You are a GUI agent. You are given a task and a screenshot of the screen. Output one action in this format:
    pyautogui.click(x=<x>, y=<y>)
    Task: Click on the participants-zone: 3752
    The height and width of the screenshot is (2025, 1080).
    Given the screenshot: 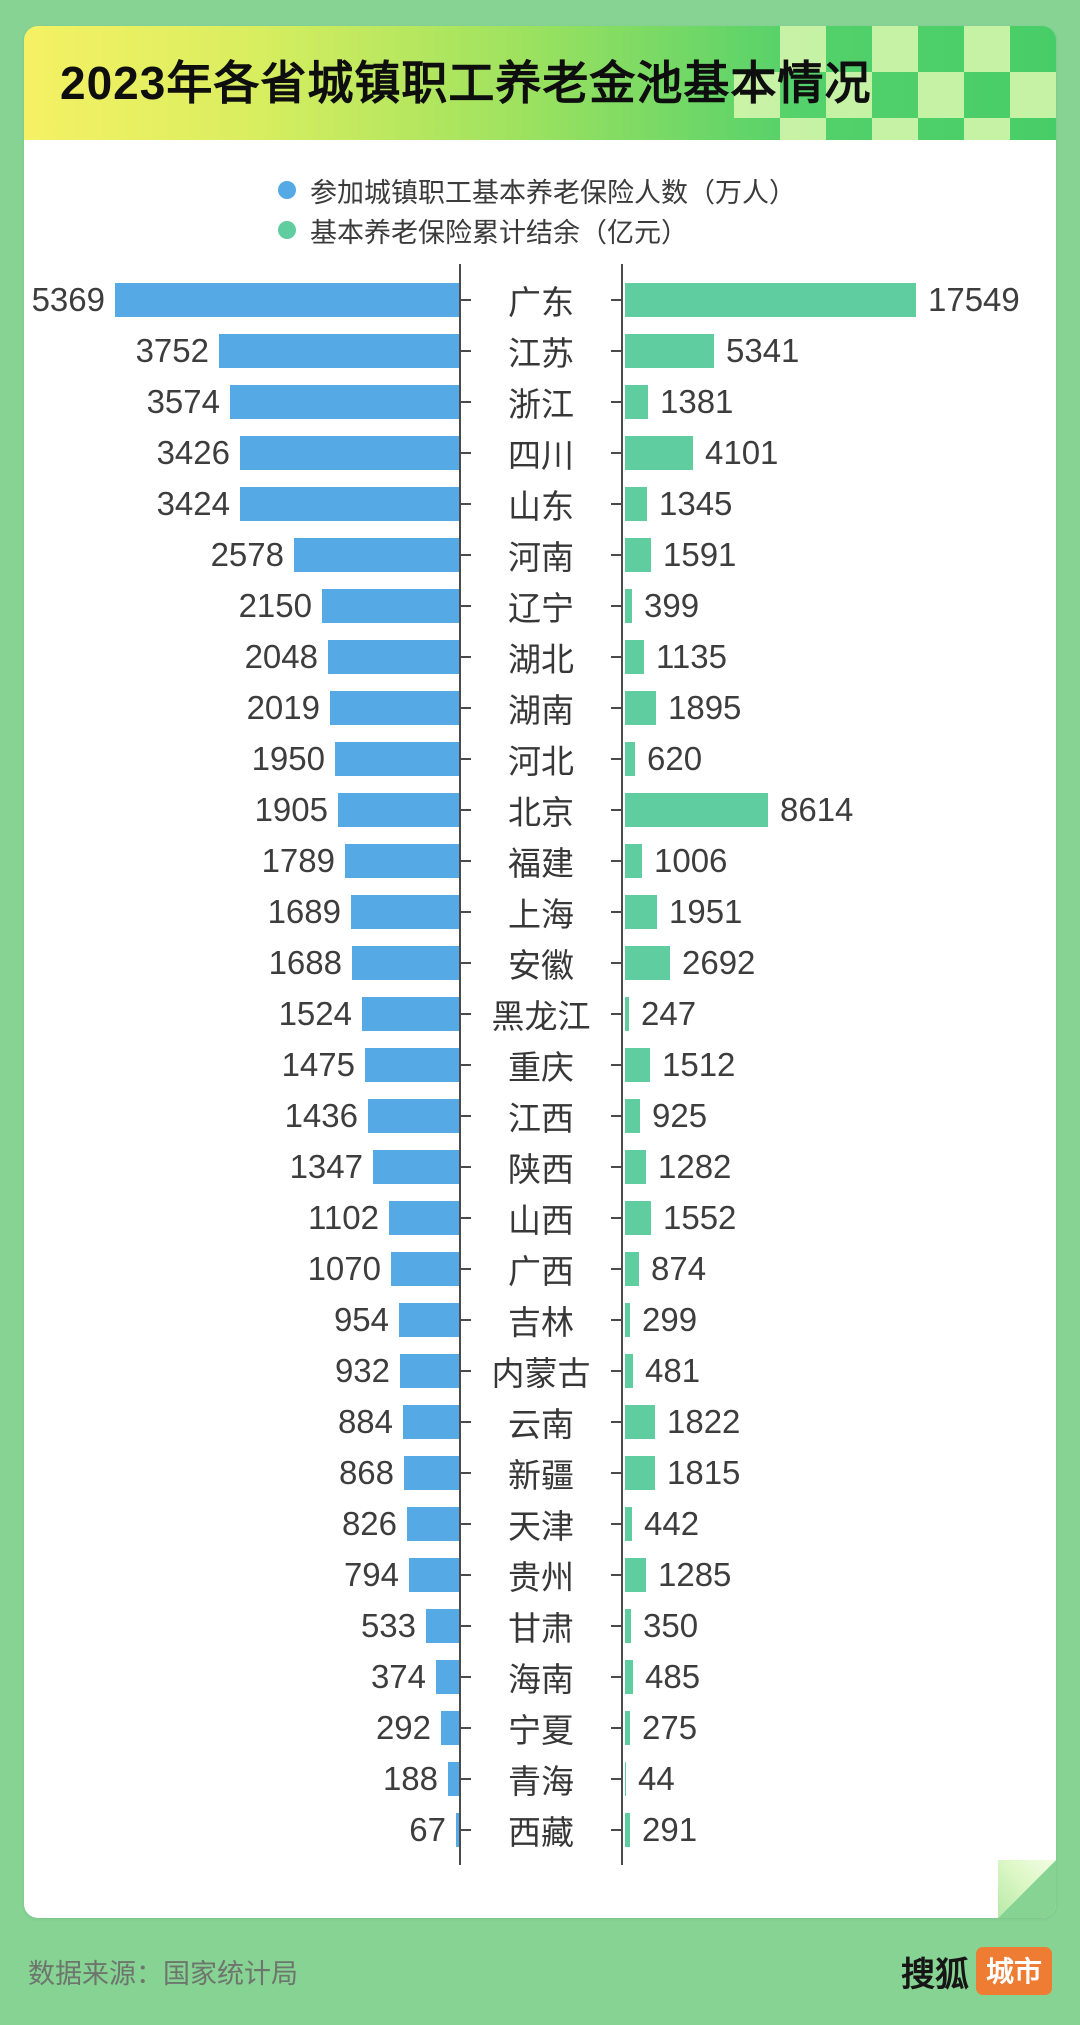 What is the action you would take?
    pyautogui.click(x=242, y=351)
    